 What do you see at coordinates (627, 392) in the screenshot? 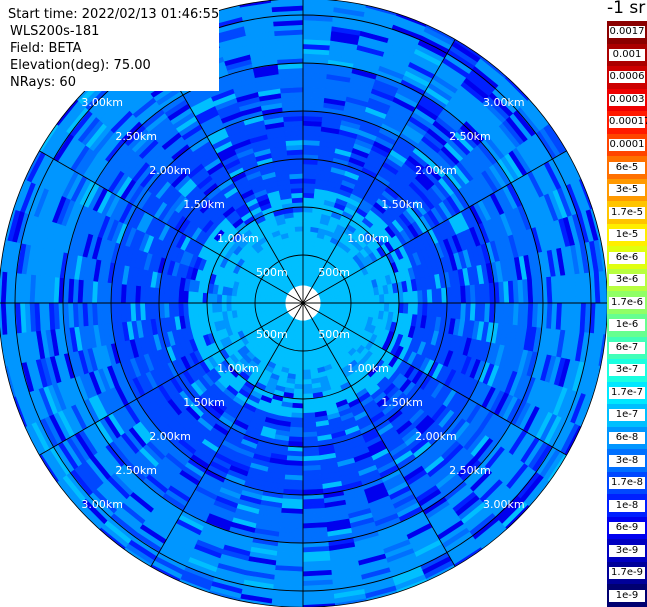
I see `colorbar-tick-label: 1.7e-7` at bounding box center [627, 392].